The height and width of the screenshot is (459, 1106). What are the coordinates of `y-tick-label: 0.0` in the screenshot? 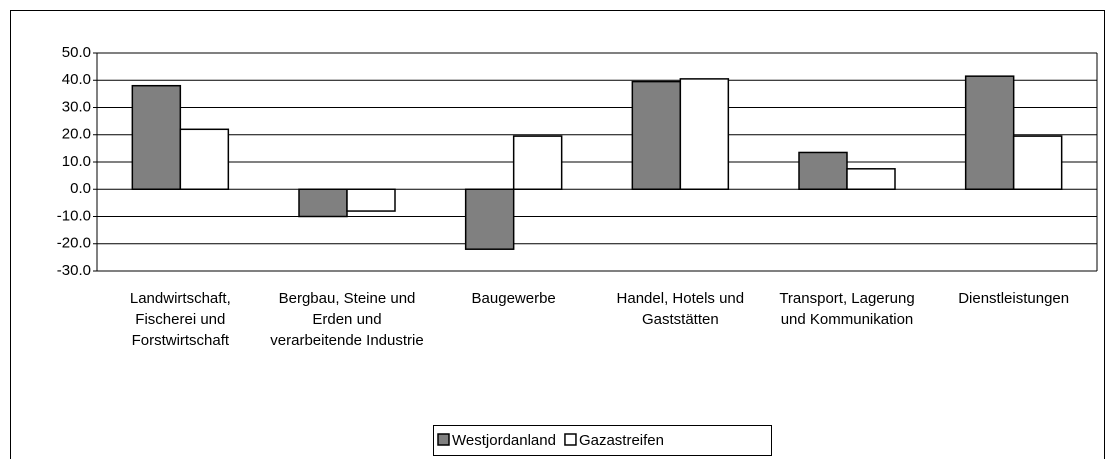 It's located at (80, 188).